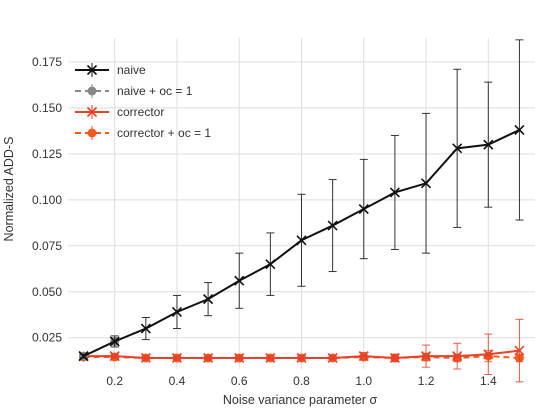  Describe the element at coordinates (47, 108) in the screenshot. I see `y-tick-label: 0.150` at that location.